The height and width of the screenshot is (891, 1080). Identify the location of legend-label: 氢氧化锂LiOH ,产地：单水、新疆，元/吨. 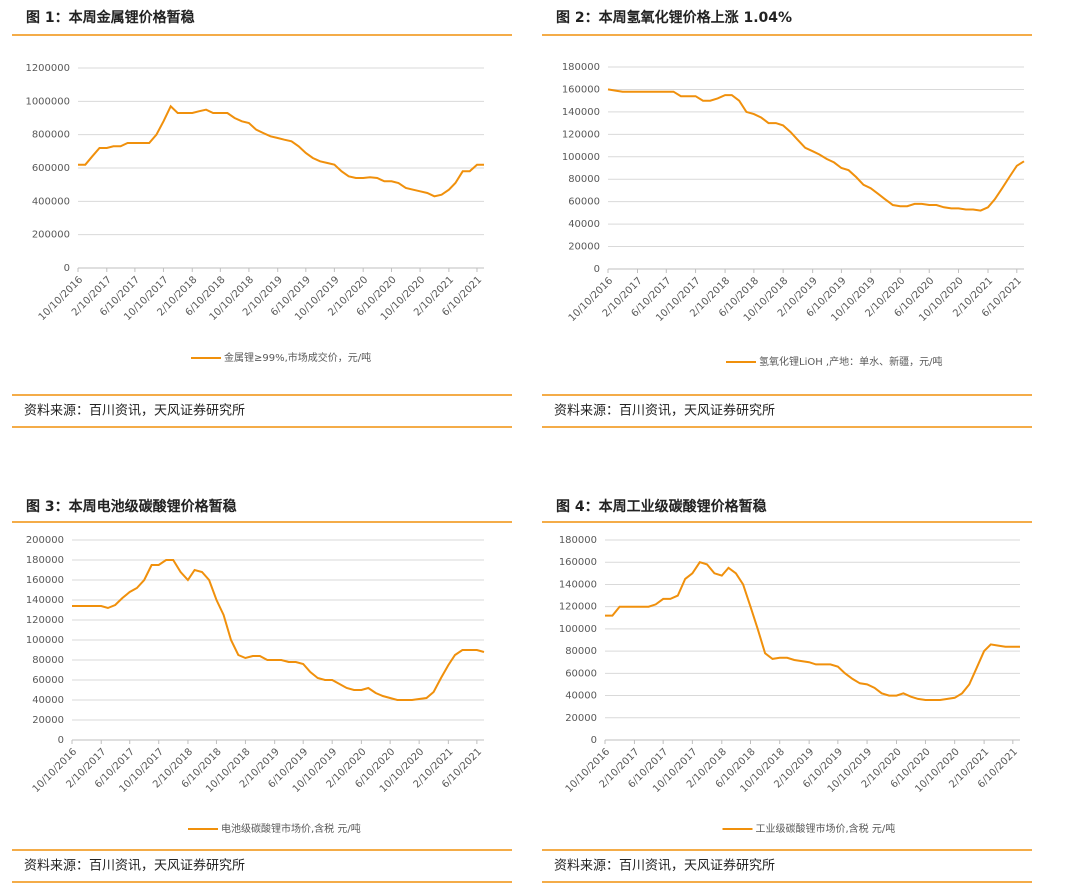
(850, 361).